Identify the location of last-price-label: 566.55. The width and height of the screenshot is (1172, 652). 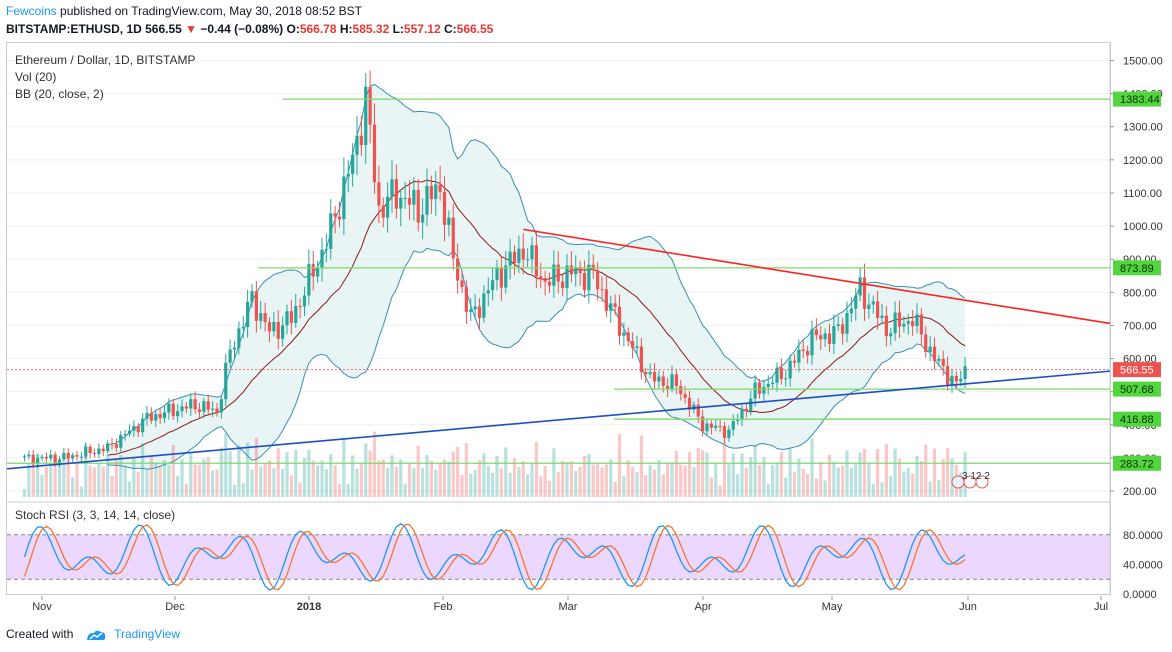
(1137, 371).